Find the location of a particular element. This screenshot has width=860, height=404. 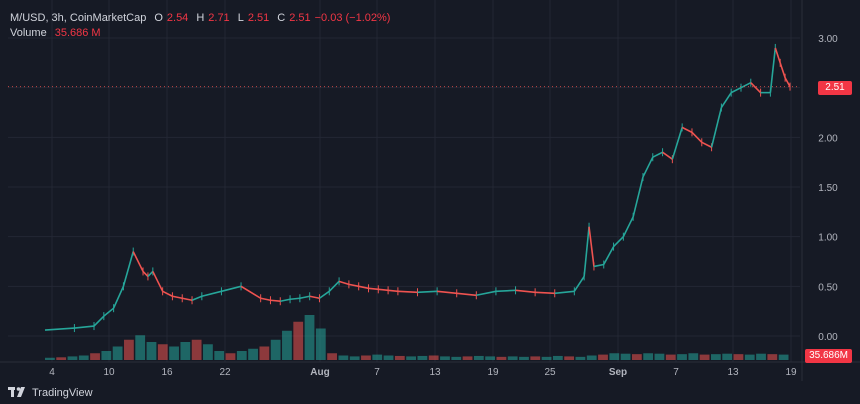

x-tick-label: Sep is located at coordinates (618, 372).